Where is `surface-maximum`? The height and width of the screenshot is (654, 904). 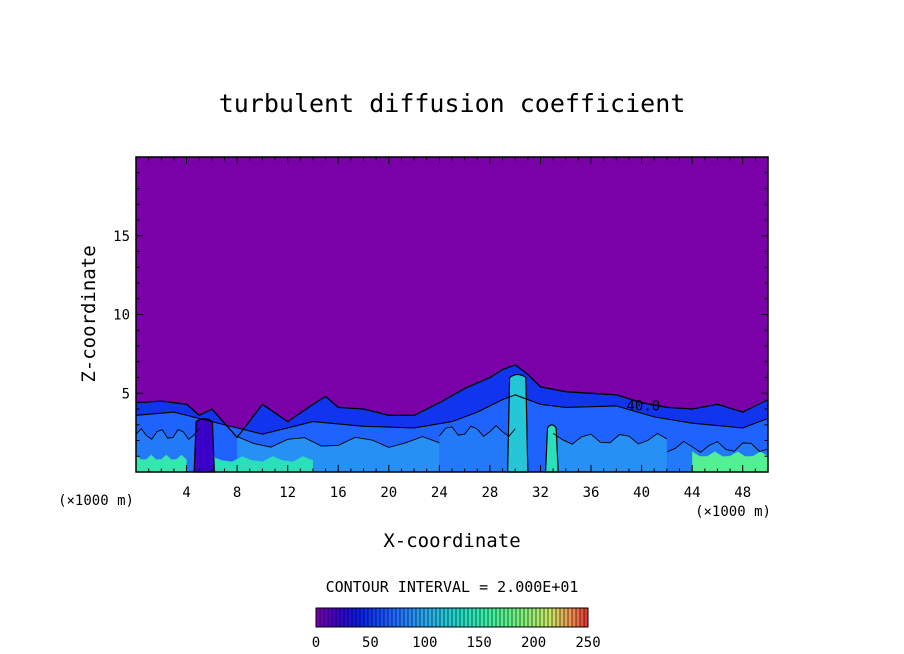
surface-maximum is located at coordinates (730, 461).